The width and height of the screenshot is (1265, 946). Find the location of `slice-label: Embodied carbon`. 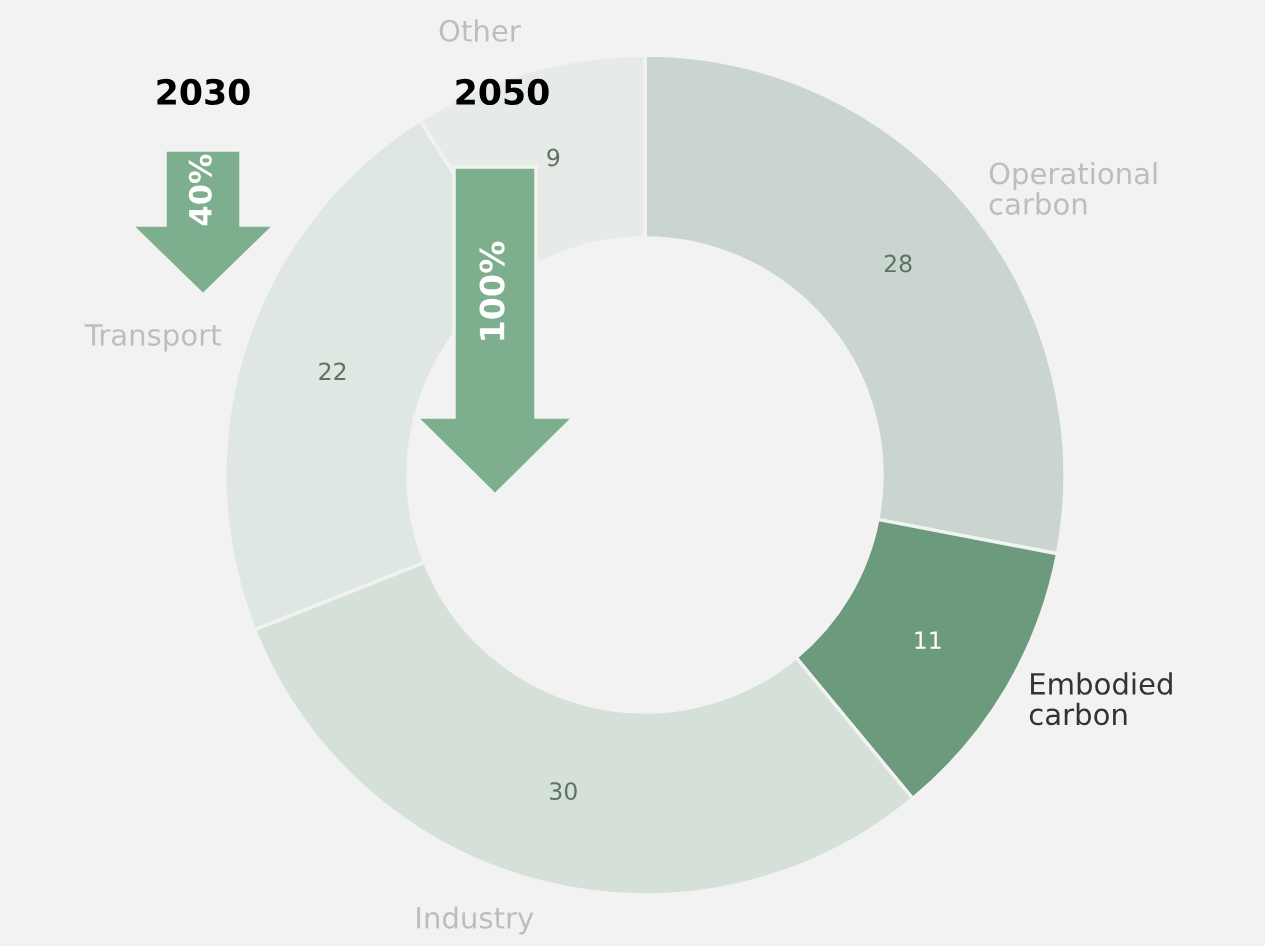

slice-label: Embodied carbon is located at coordinates (1100, 699).